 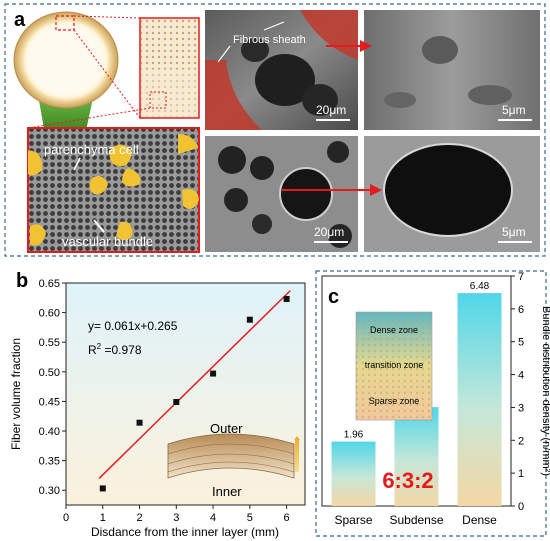 I want to click on x-tick-label: Dense, so click(x=479, y=520).